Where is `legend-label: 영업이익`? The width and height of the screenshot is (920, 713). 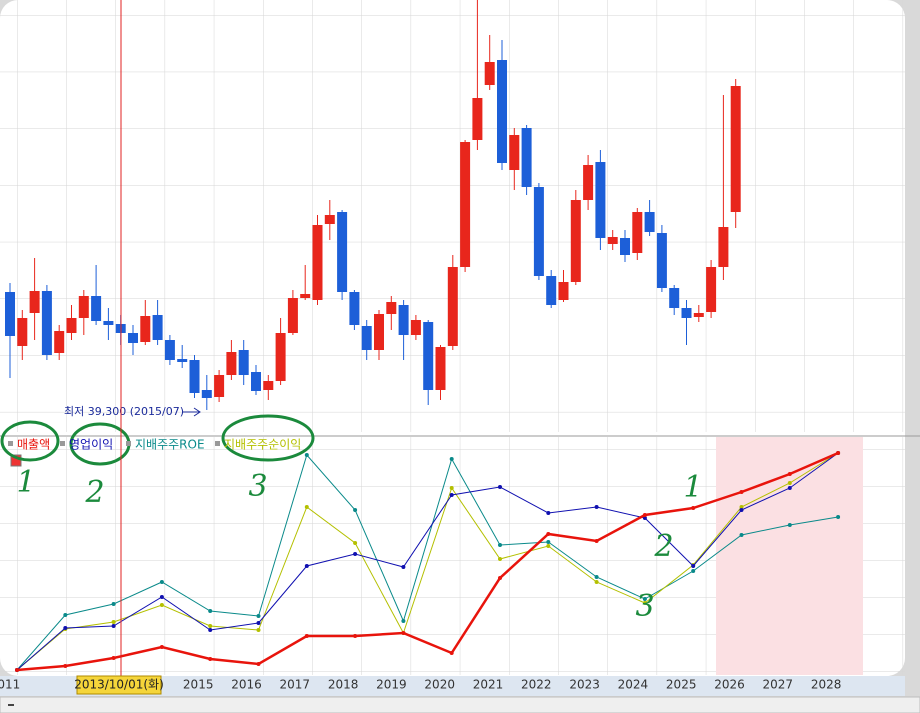 legend-label: 영업이익 is located at coordinates (91, 445).